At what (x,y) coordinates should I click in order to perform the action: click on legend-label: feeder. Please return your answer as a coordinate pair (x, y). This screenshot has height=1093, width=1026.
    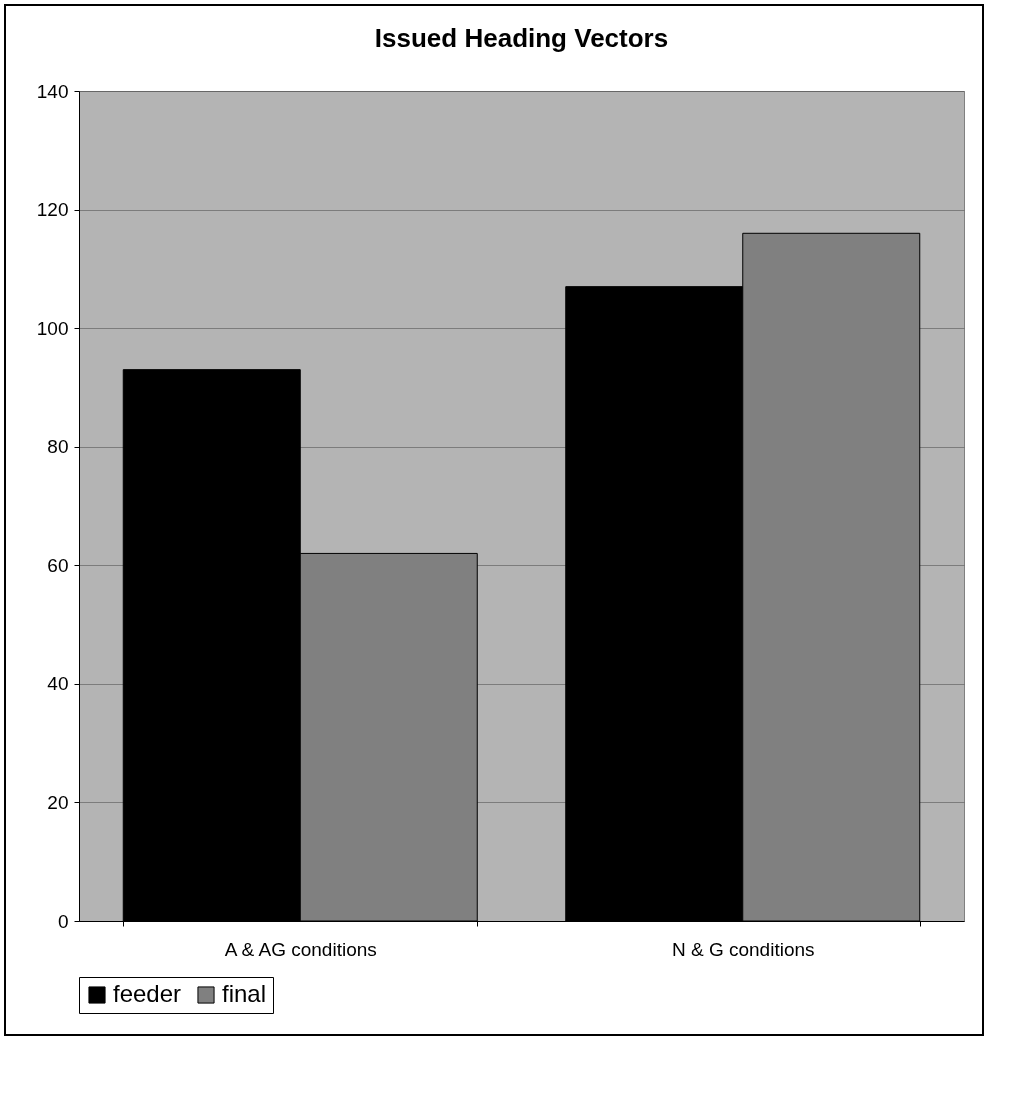
    Looking at the image, I should click on (147, 993).